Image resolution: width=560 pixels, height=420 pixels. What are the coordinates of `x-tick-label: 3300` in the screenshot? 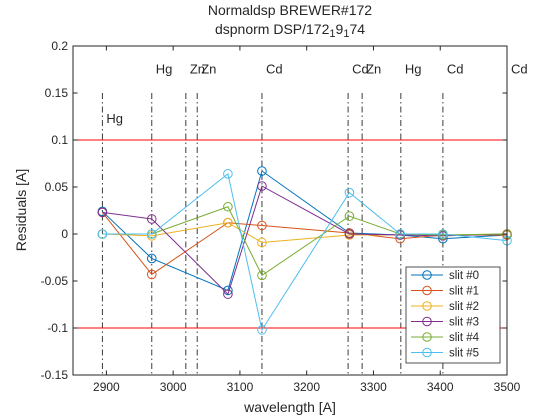 It's located at (373, 387).